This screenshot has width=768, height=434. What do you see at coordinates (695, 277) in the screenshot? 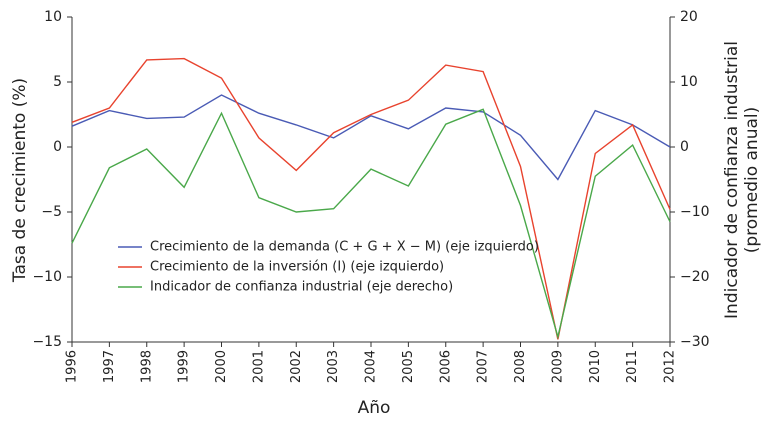
I see `y2-tick-label: −20` at bounding box center [695, 277].